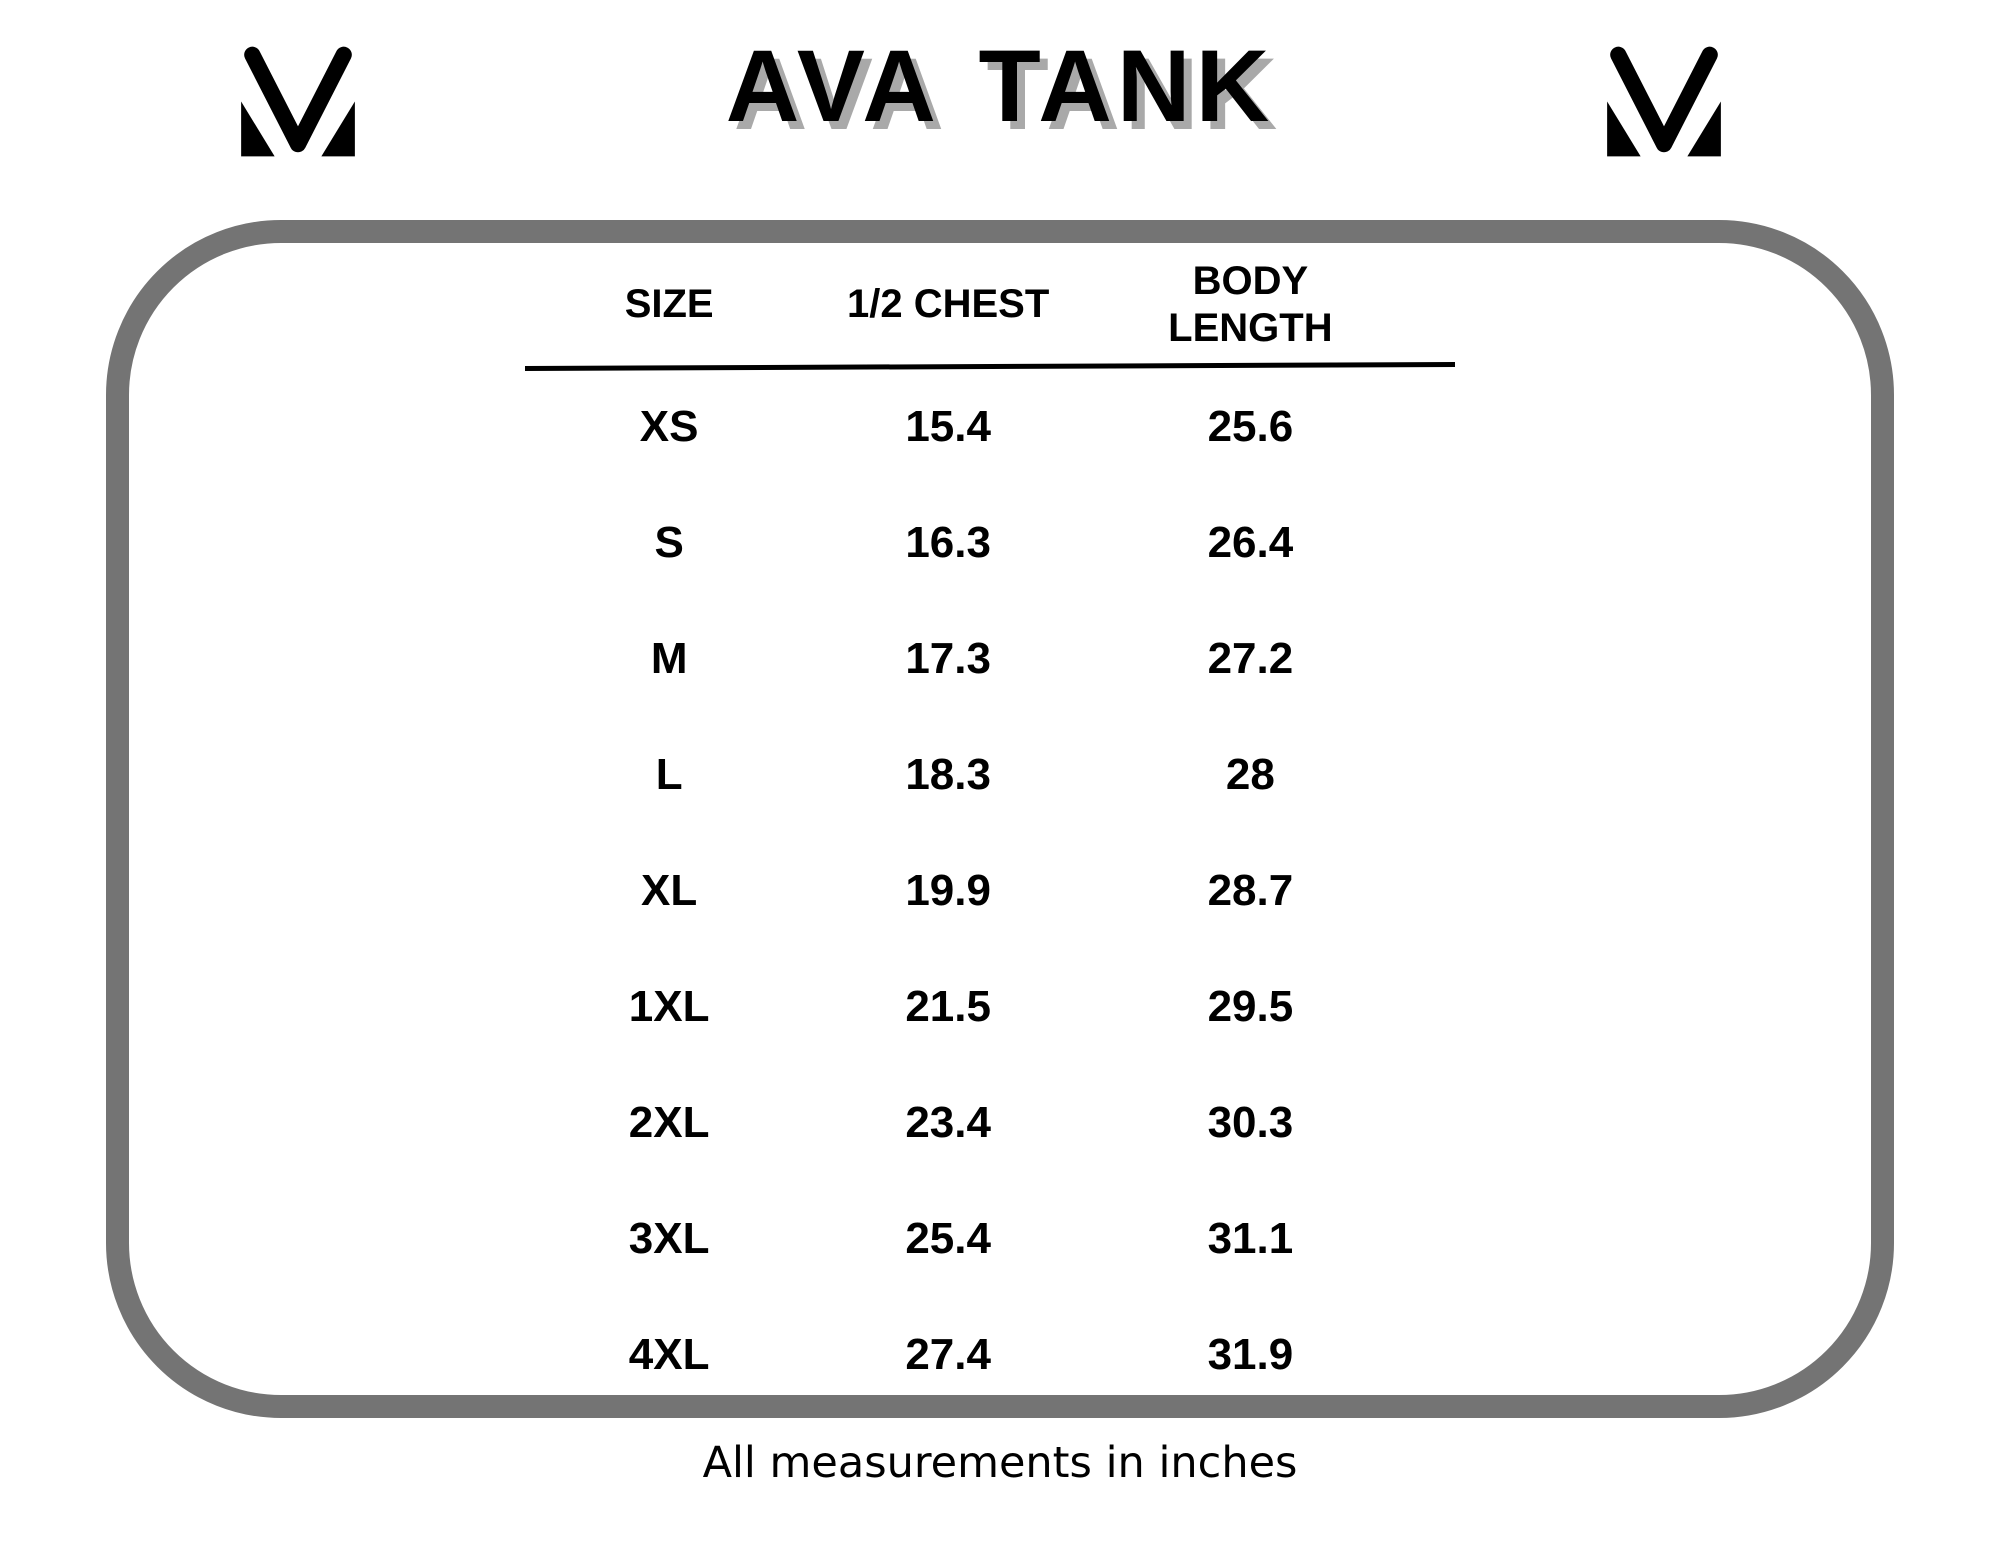 This screenshot has height=1545, width=2000. Describe the element at coordinates (669, 1122) in the screenshot. I see `size-cell: 2XL` at that location.